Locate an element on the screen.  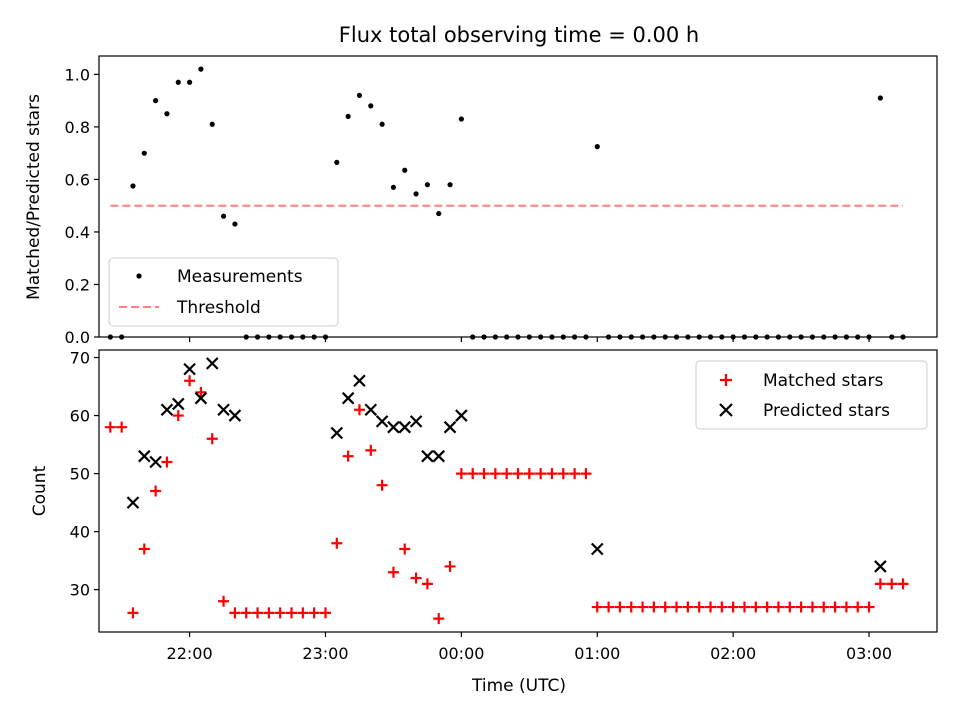
x-axis-label: Time (UTC) is located at coordinates (518, 686).